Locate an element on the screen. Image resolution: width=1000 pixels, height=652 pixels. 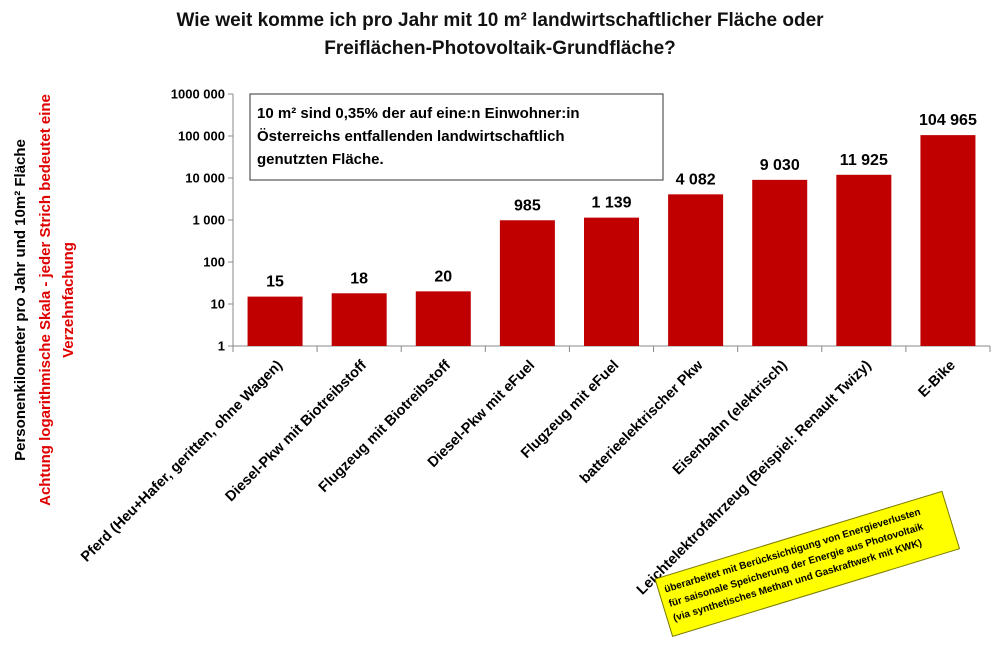
data-label: 18 is located at coordinates (359, 278).